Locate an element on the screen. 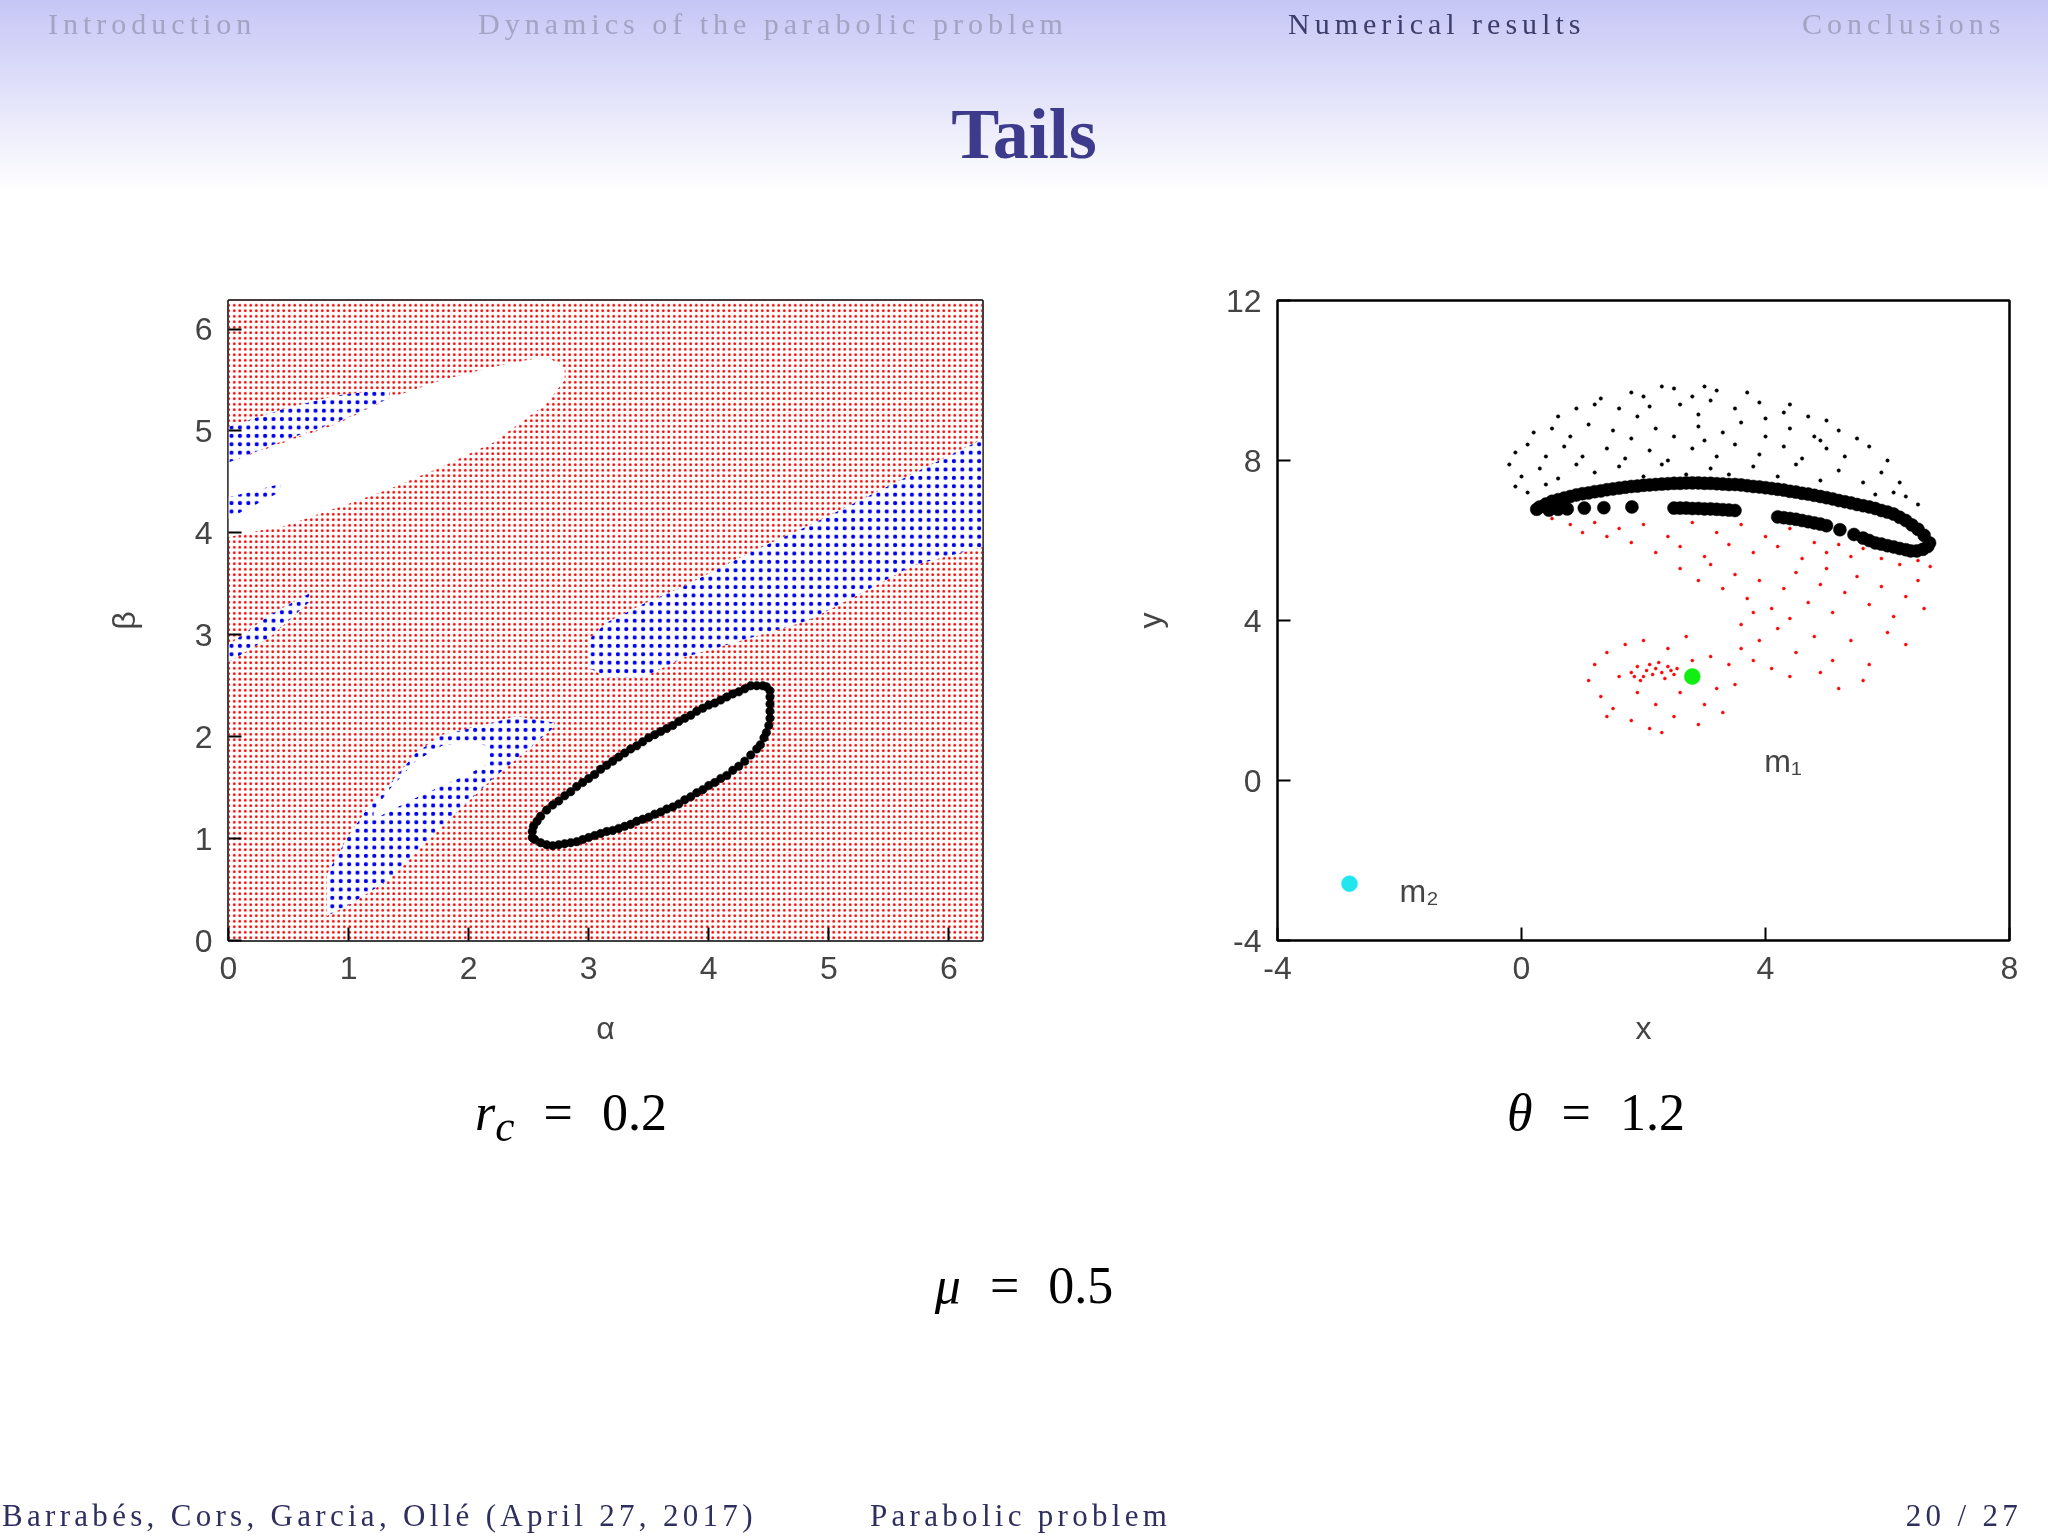 Image resolution: width=2048 pixels, height=1536 pixels. x-axis-title: α is located at coordinates (605, 1027).